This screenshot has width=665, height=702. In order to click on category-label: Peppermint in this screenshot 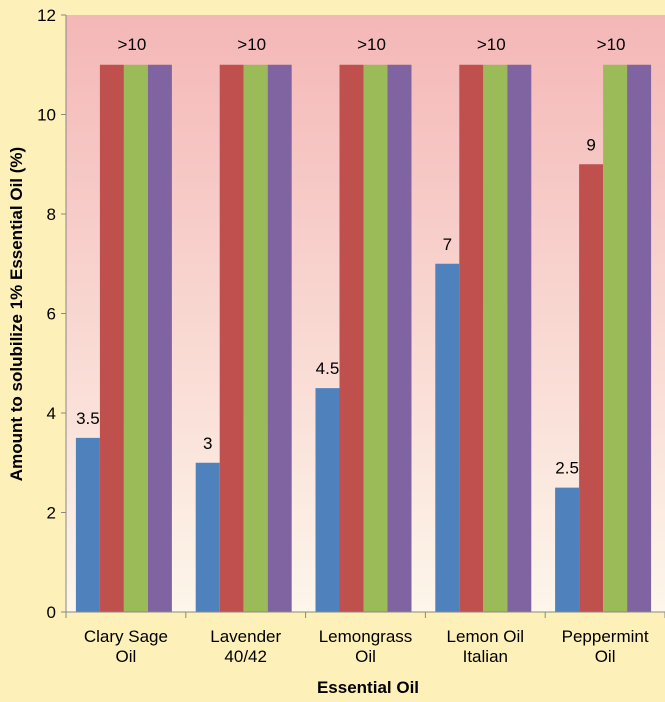, I will do `click(605, 636)`.